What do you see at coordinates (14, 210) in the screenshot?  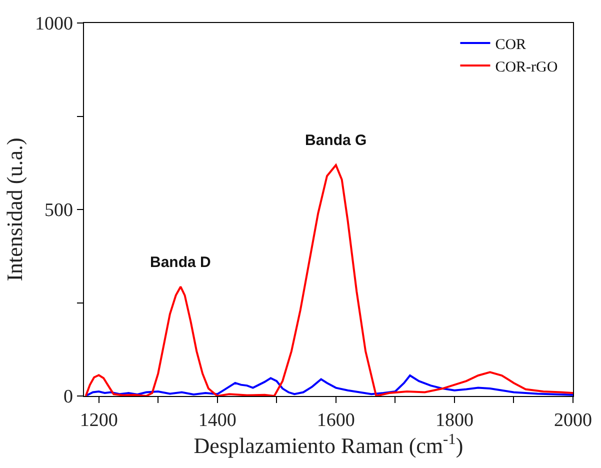 I see `y-axis-title: Intensidad (u.a.)` at bounding box center [14, 210].